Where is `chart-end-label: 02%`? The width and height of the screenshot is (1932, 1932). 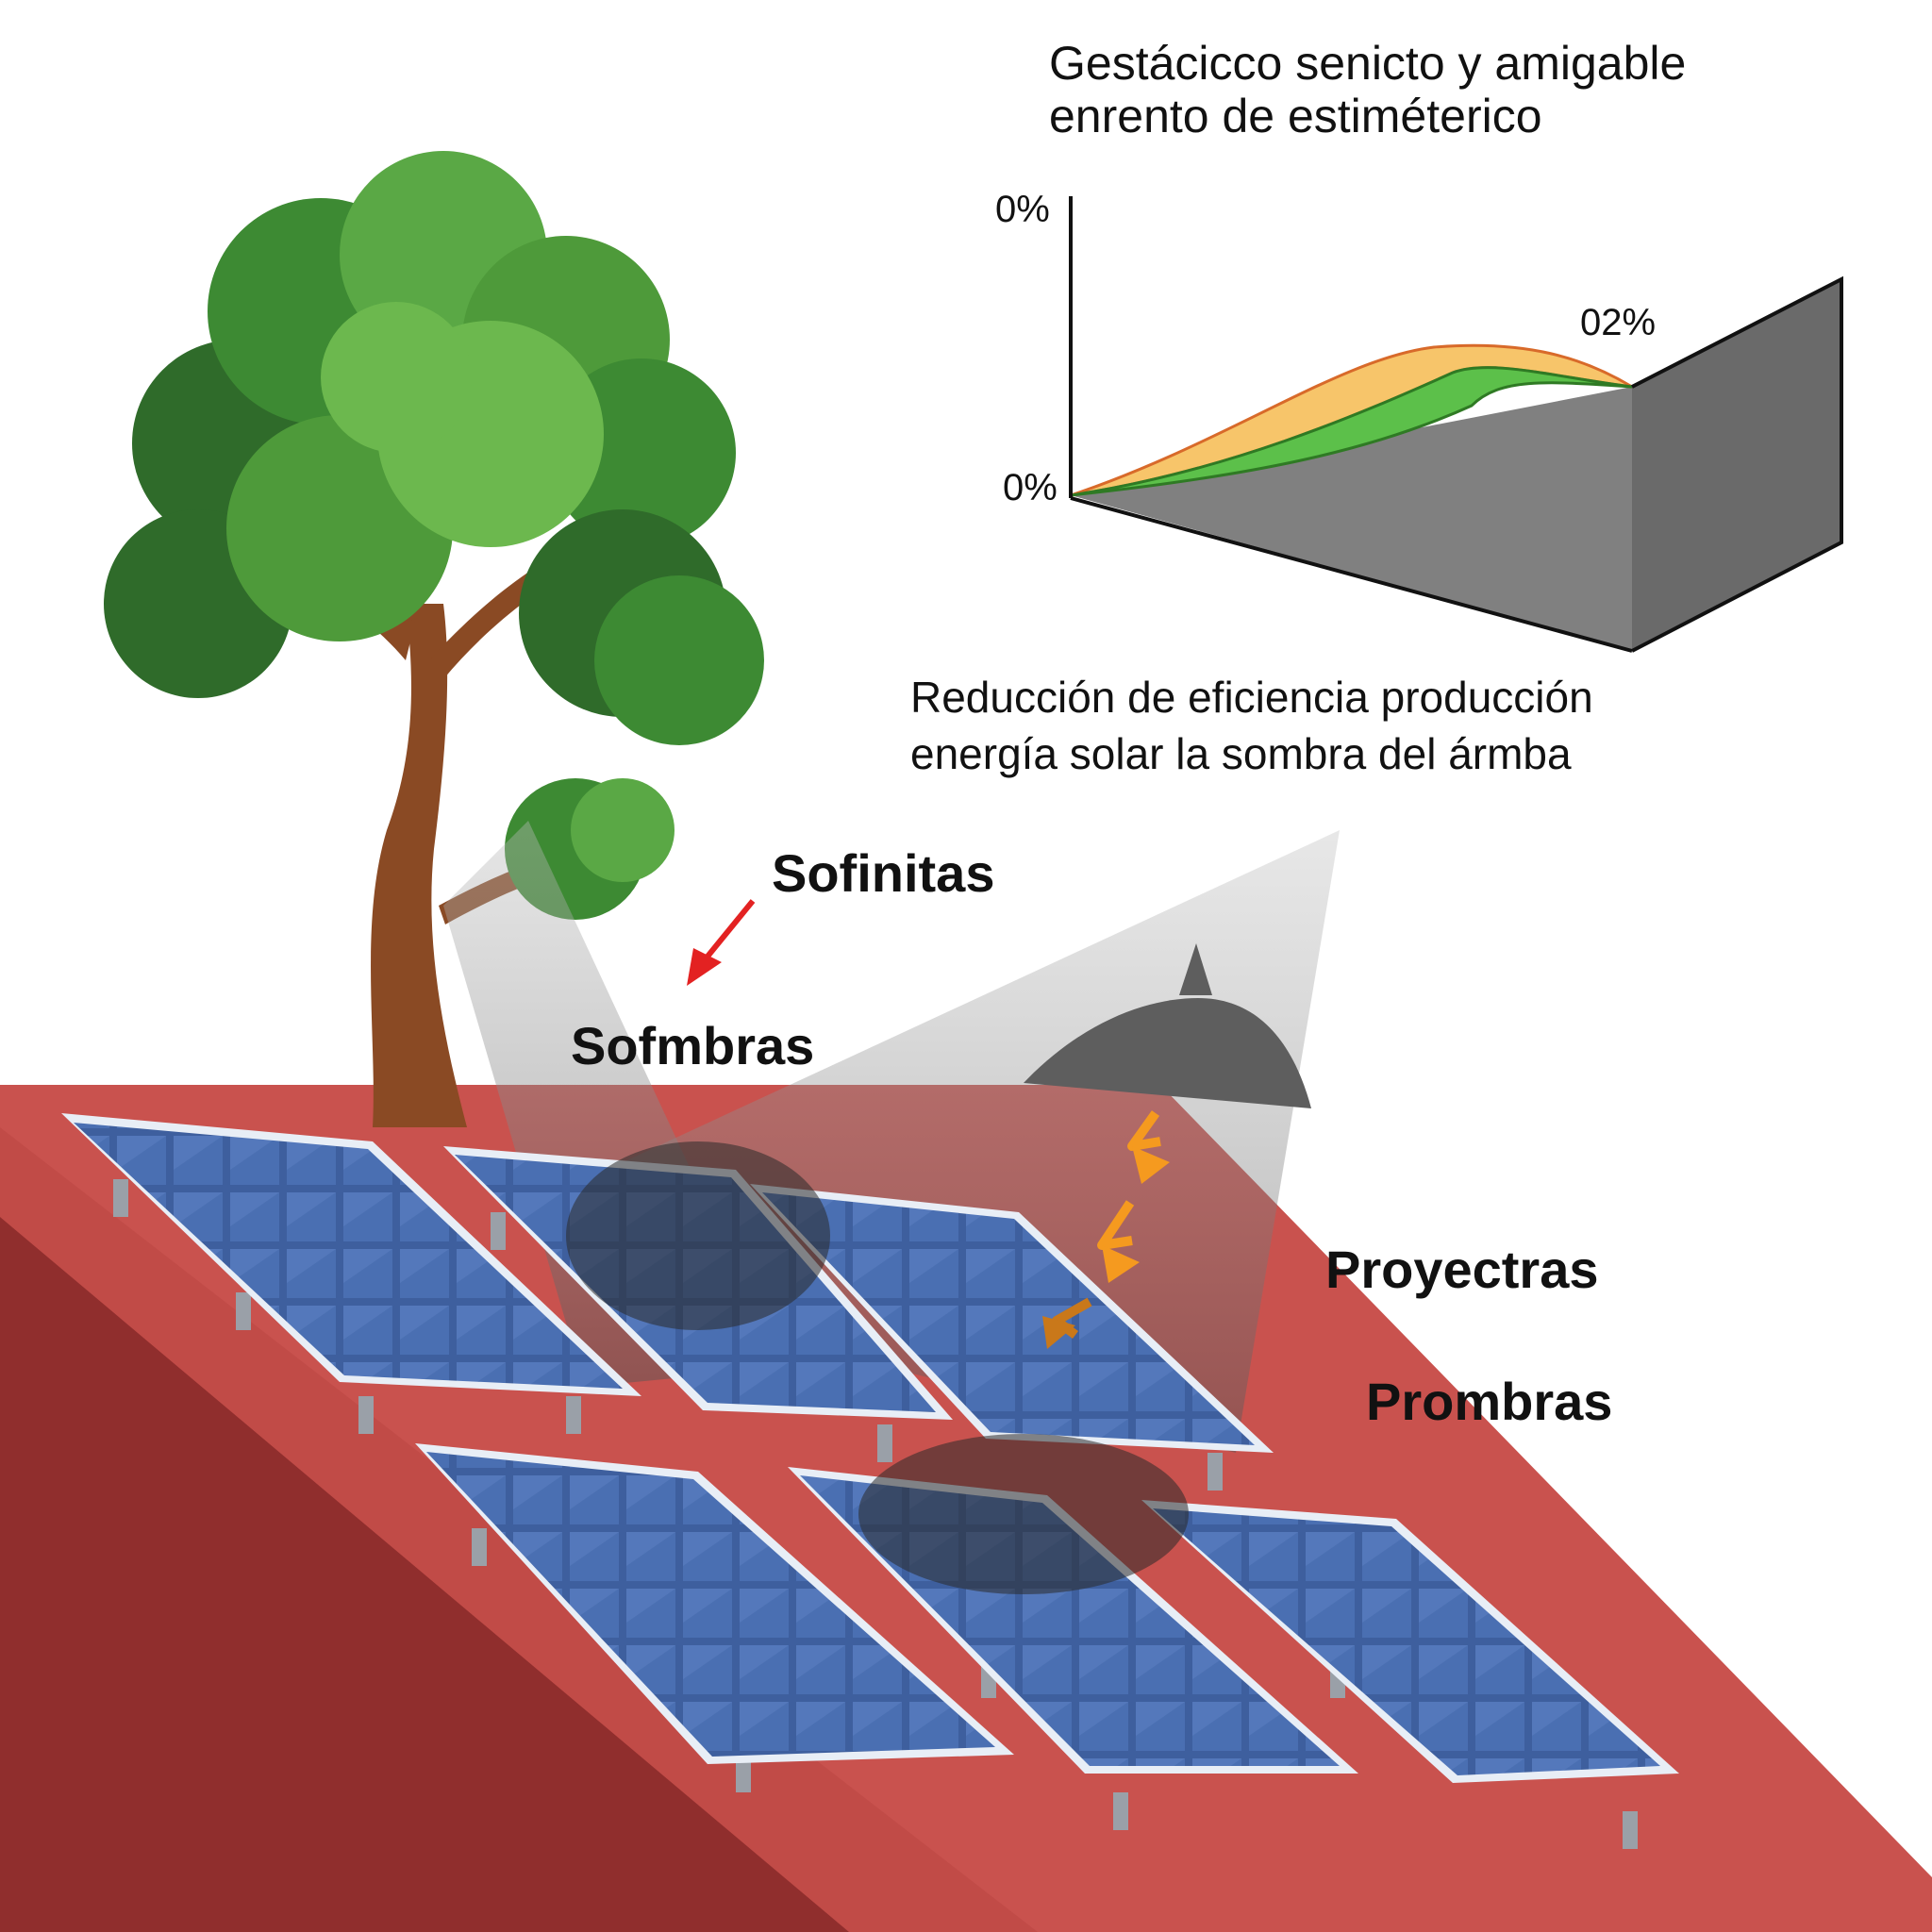
chart-end-label: 02% is located at coordinates (1618, 323).